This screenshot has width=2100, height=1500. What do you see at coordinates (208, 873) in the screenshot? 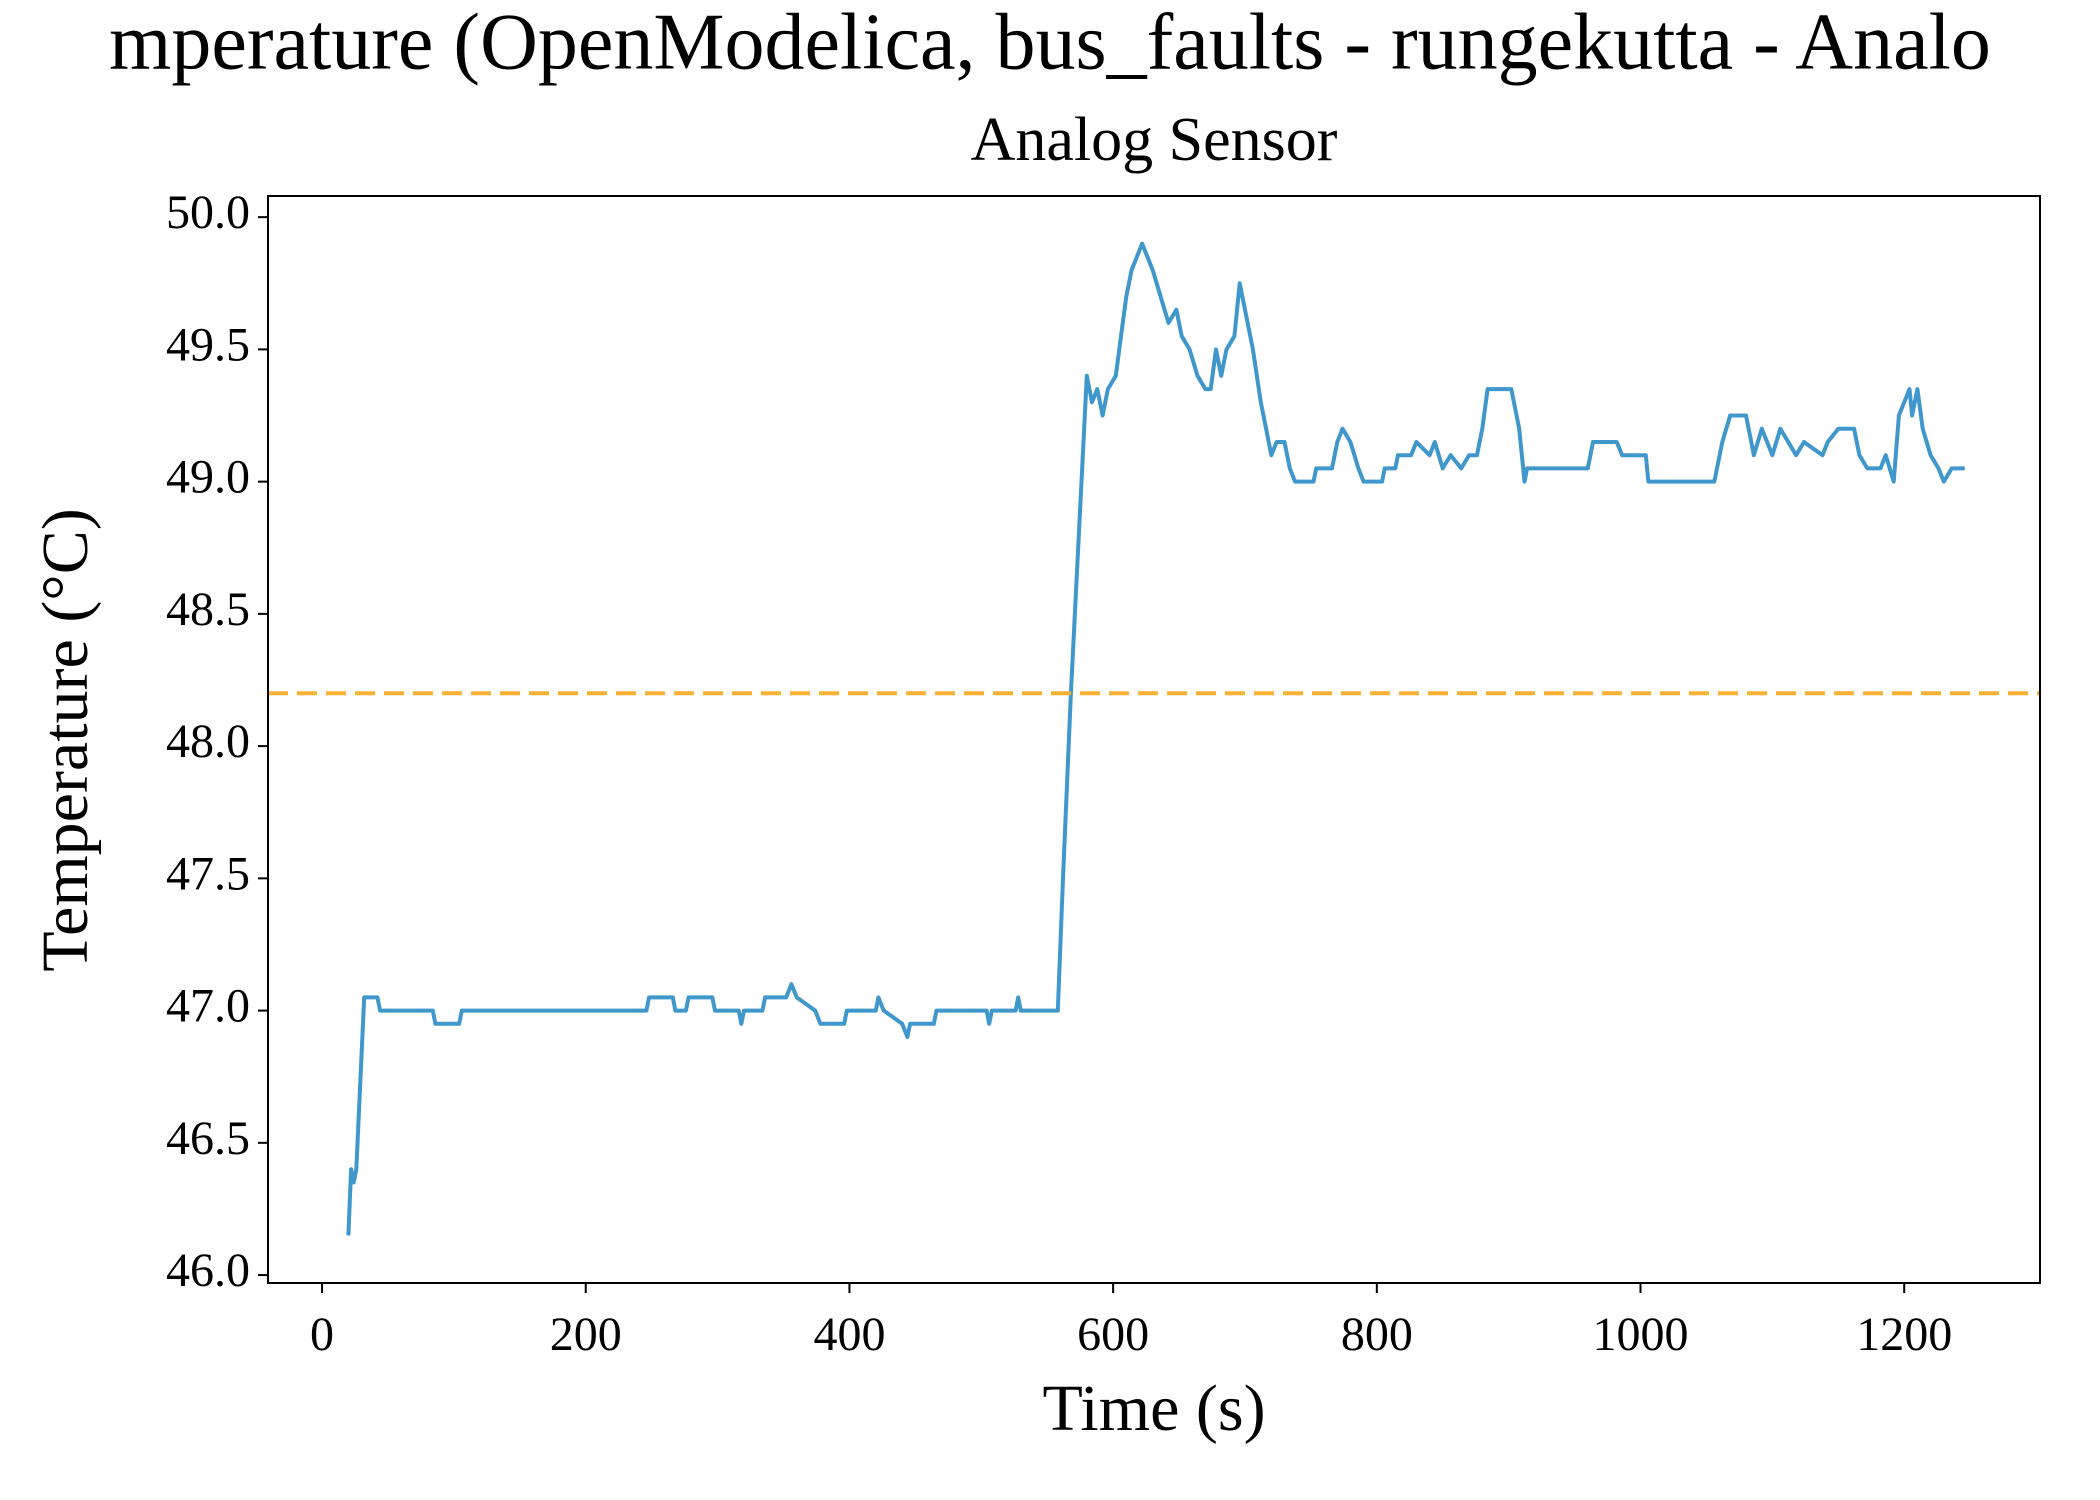
I see `y-tick-label: 47.5` at bounding box center [208, 873].